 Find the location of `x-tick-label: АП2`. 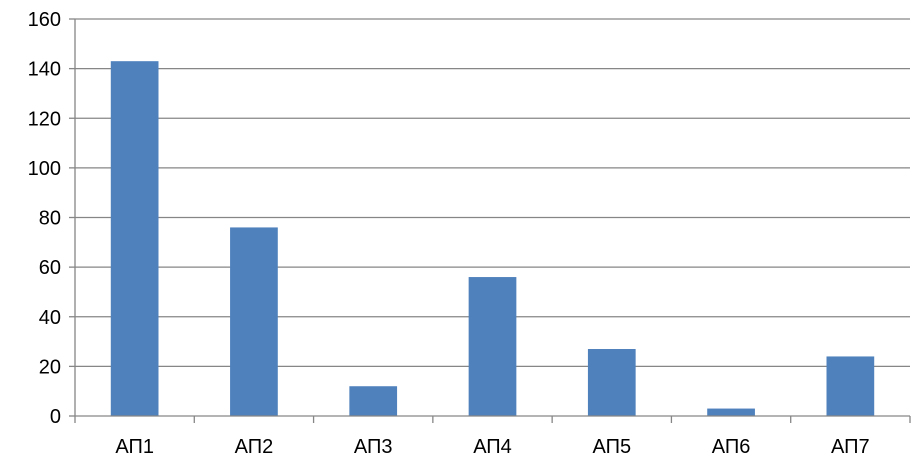

x-tick-label: АП2 is located at coordinates (254, 447).